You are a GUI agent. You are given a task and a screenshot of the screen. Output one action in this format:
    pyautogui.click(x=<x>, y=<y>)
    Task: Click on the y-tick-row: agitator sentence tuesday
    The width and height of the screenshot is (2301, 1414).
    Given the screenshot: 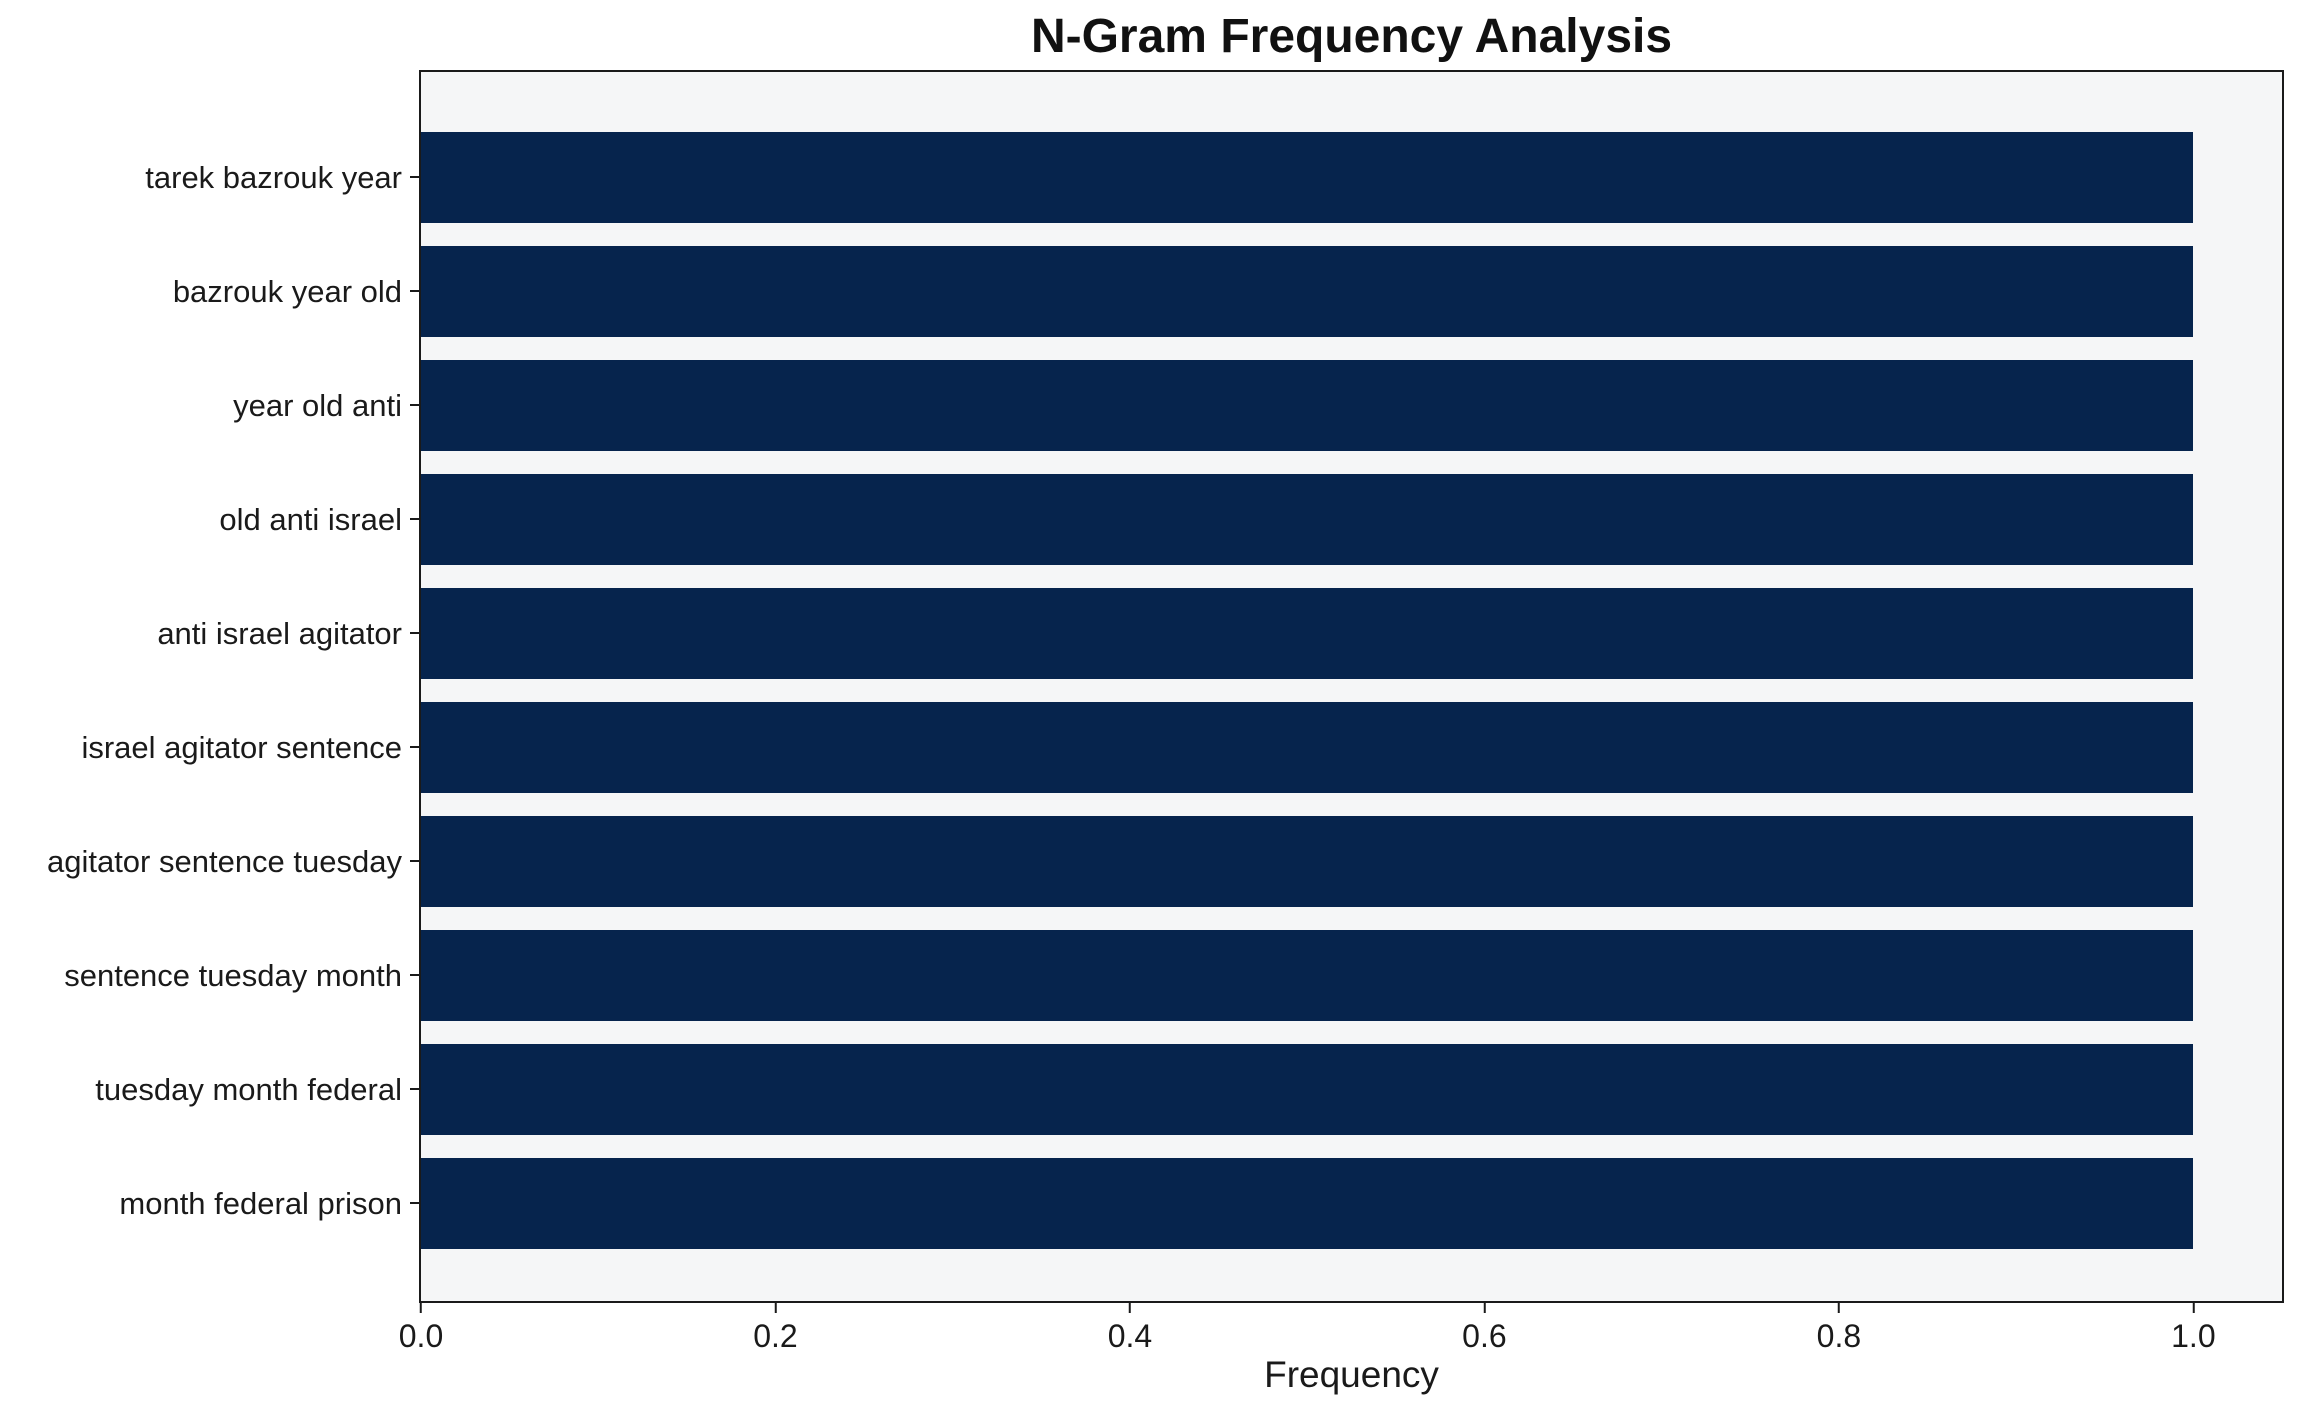 What is the action you would take?
    pyautogui.click(x=209, y=861)
    